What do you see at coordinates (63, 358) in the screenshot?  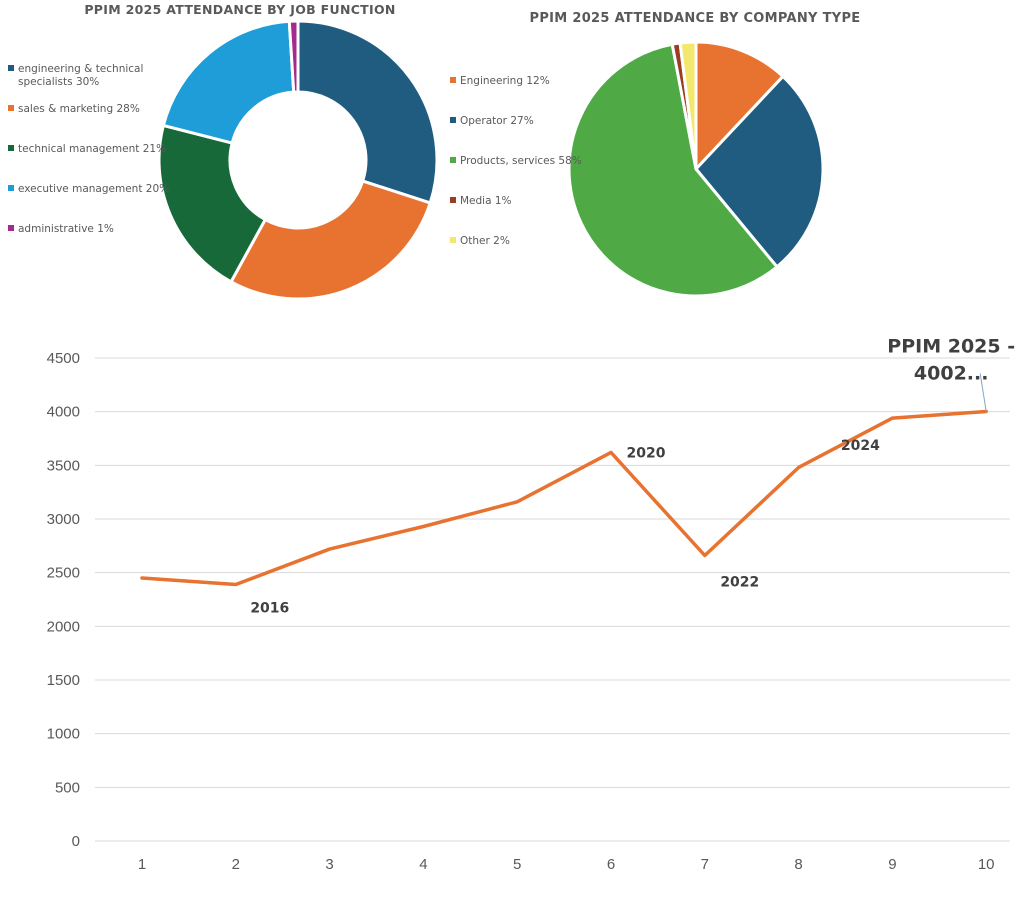 I see `y-tick-label: 4500` at bounding box center [63, 358].